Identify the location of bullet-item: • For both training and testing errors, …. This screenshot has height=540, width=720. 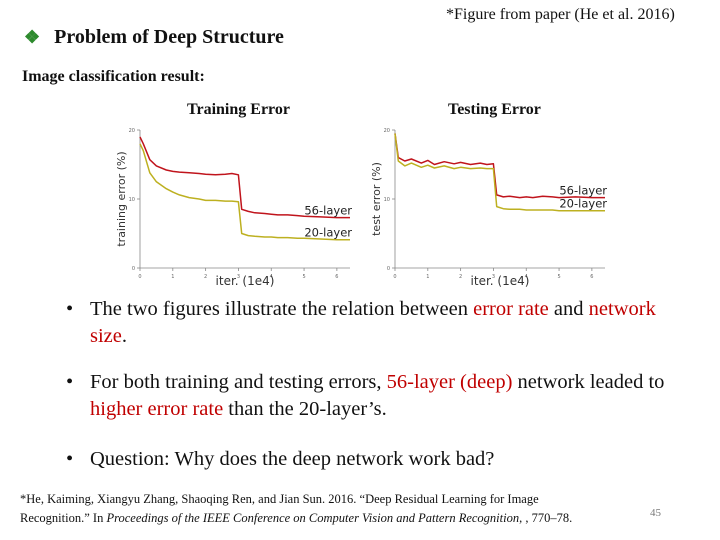
(376, 396).